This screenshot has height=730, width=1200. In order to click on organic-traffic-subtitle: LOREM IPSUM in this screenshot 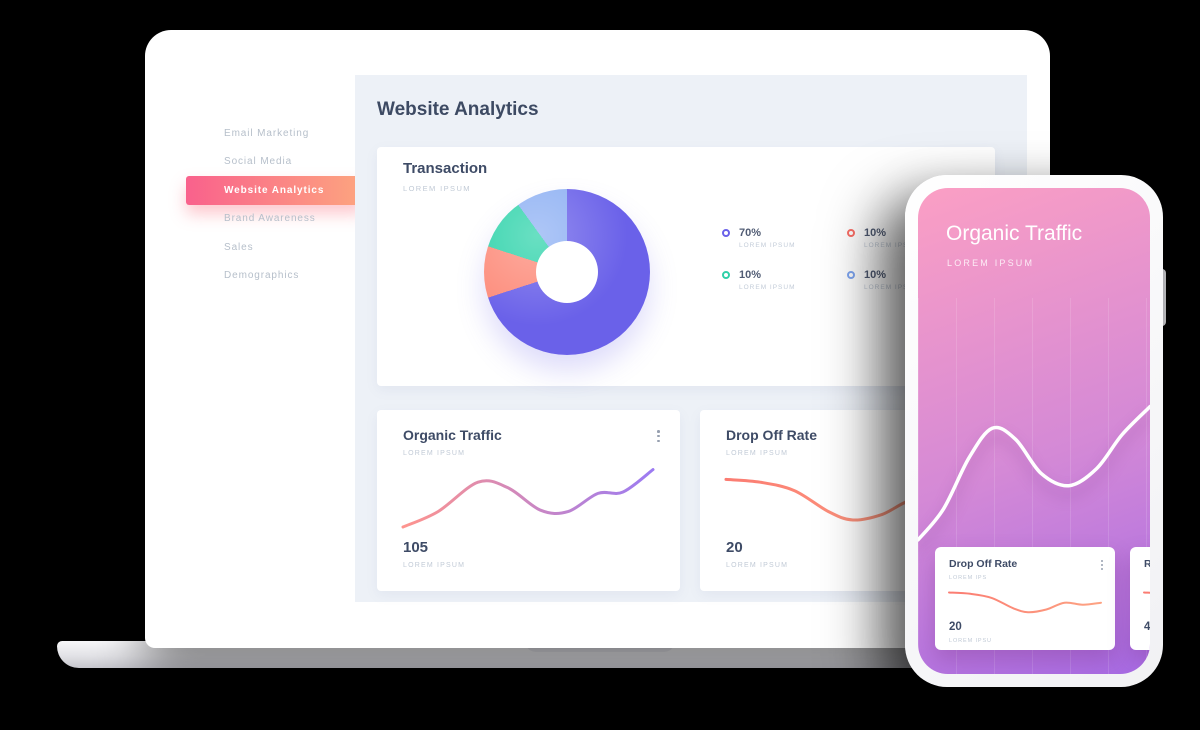, I will do `click(434, 453)`.